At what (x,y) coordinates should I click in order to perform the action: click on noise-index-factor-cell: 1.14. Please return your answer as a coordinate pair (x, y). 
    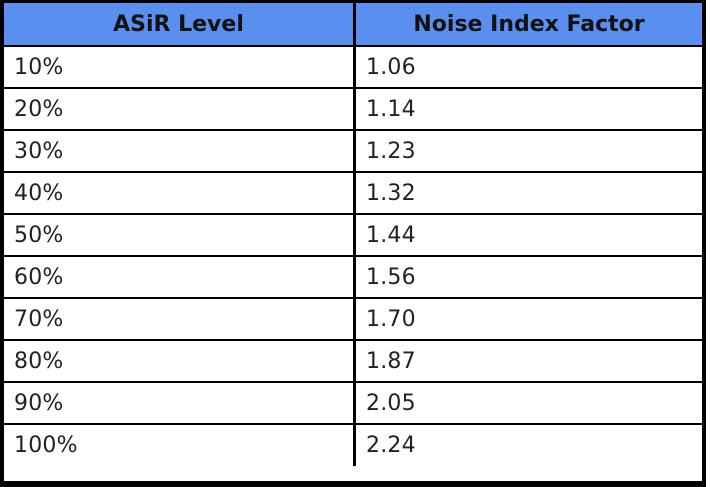
    Looking at the image, I should click on (391, 109).